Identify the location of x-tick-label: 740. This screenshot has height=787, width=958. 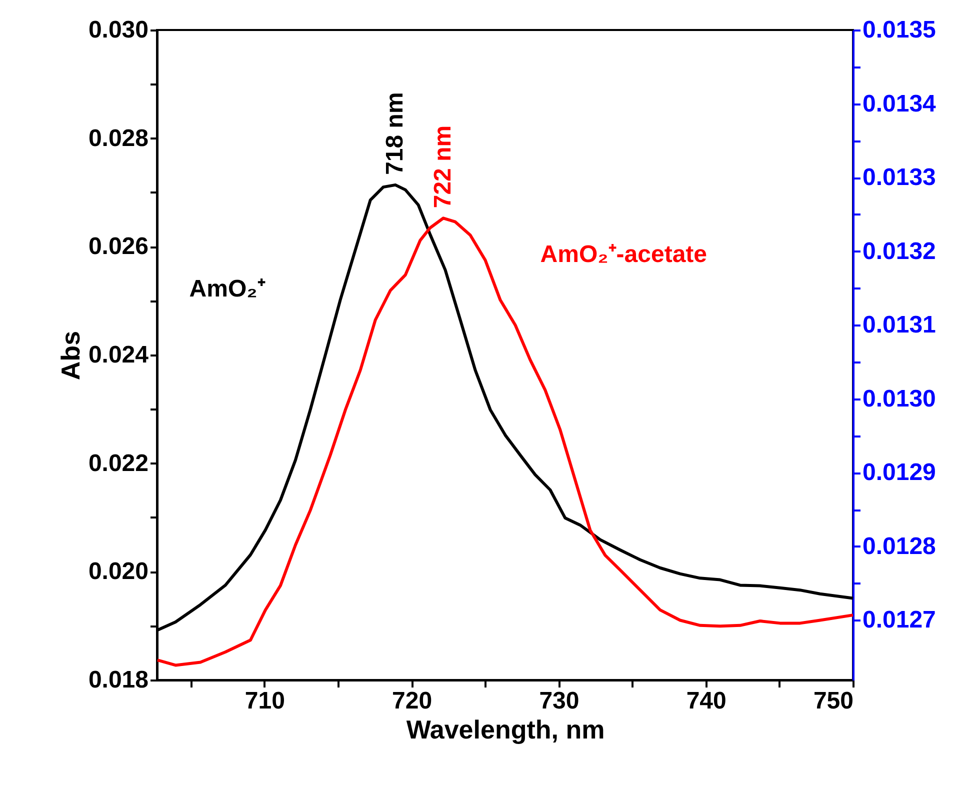
(706, 701).